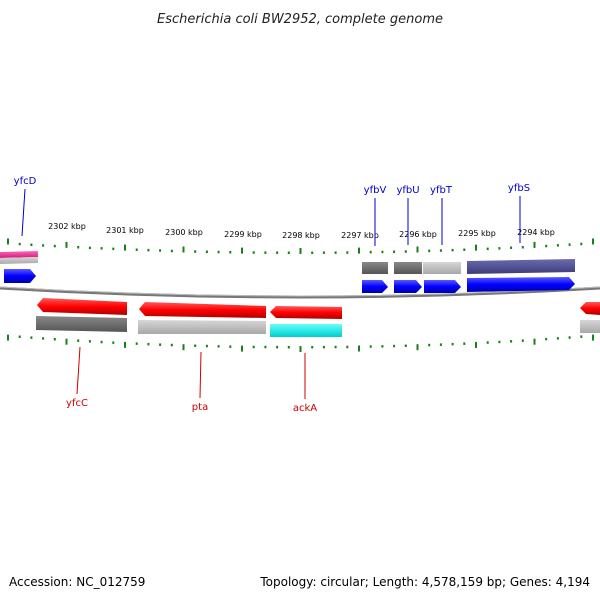 The image size is (600, 600). I want to click on reverse-cog-track, so click(318, 326).